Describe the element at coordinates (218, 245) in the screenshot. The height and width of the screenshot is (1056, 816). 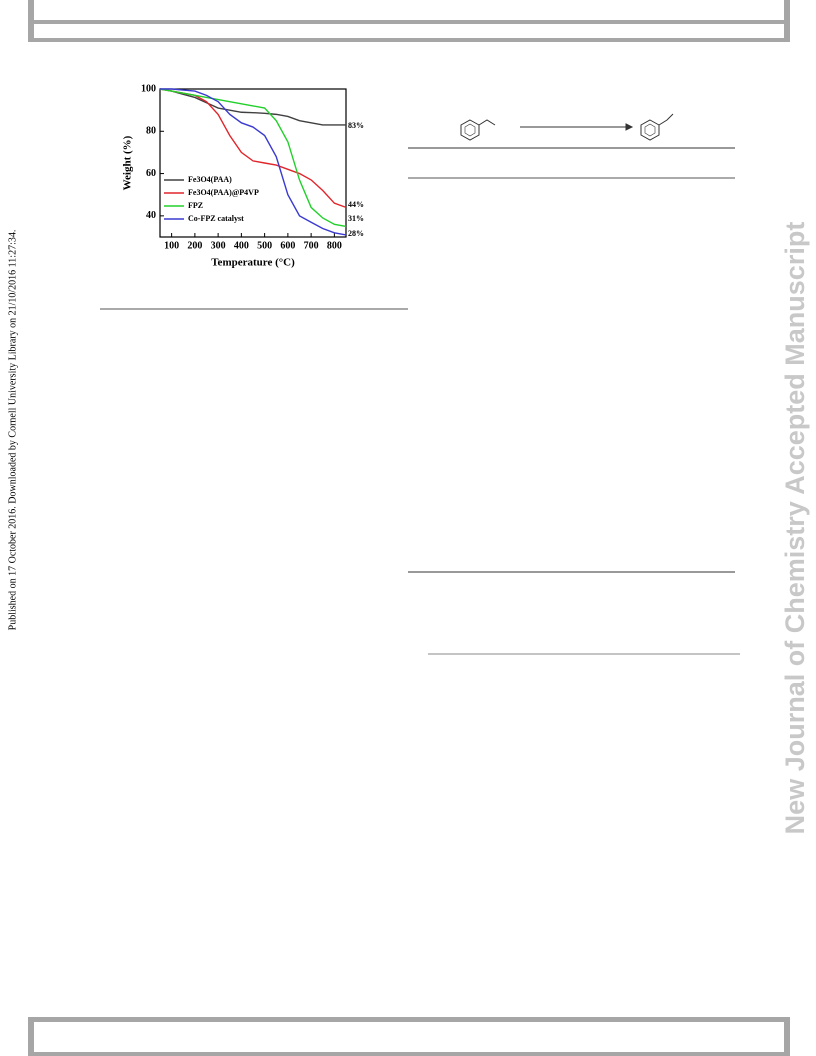
I see `x-tick-label: 300` at that location.